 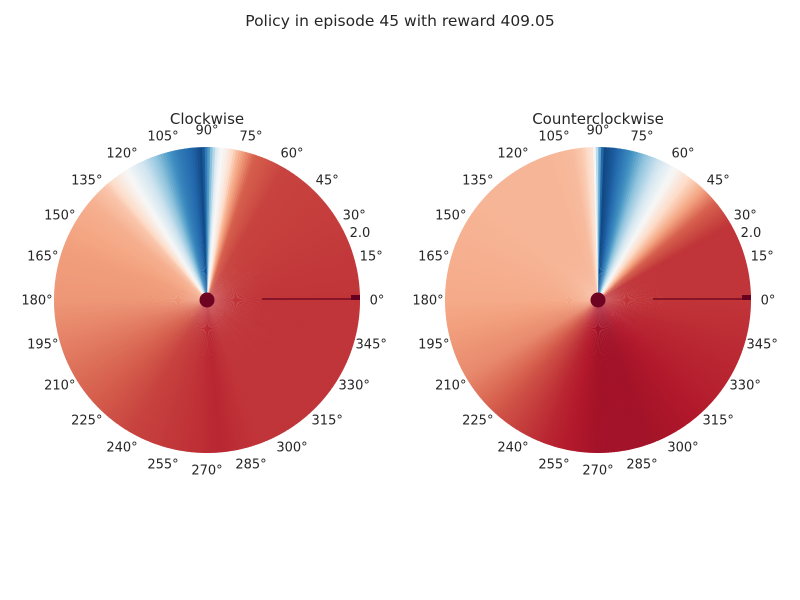 What do you see at coordinates (162, 465) in the screenshot?
I see `angle-tick-label: 255°` at bounding box center [162, 465].